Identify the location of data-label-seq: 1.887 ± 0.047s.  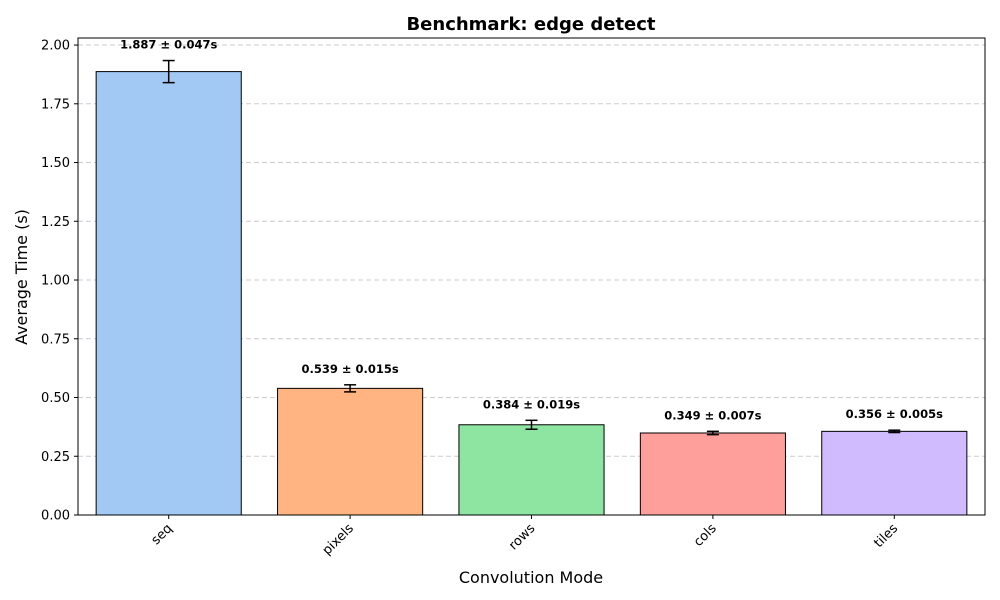
(168, 45).